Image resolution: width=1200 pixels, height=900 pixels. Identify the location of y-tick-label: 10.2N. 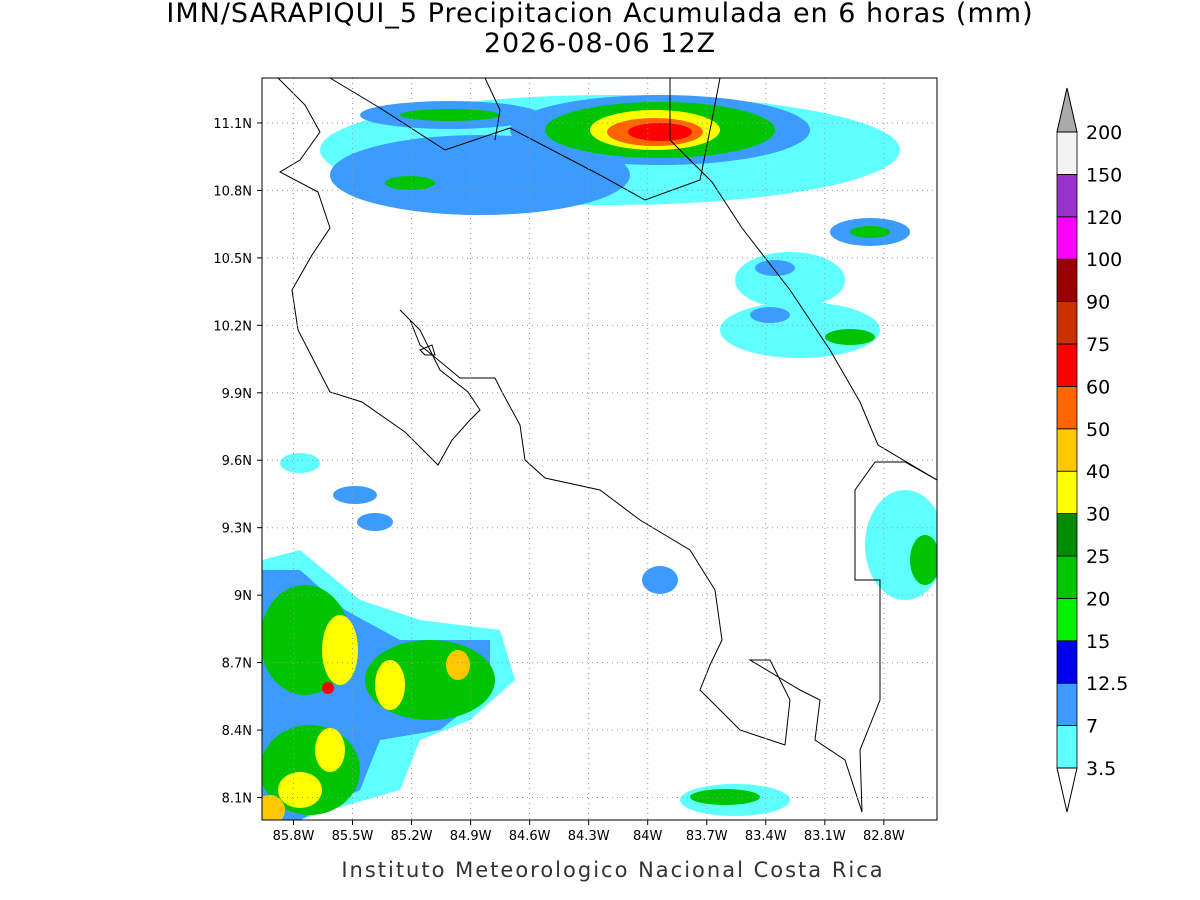
(232, 326).